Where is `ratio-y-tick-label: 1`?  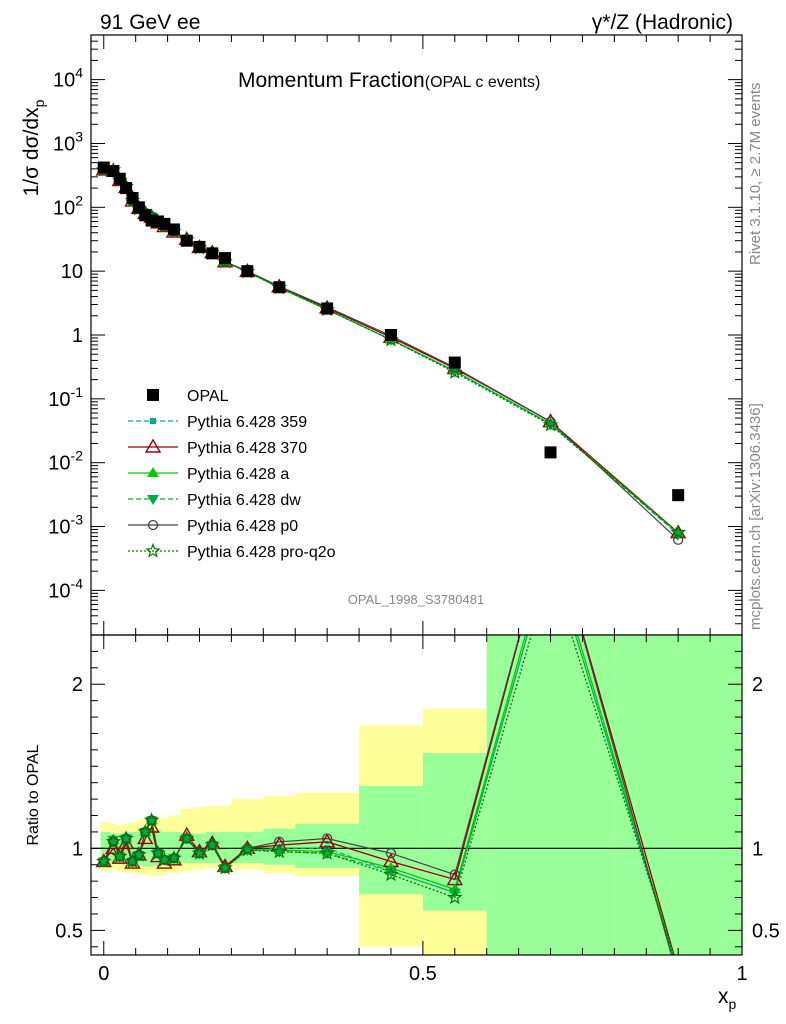
ratio-y-tick-label: 1 is located at coordinates (77, 849).